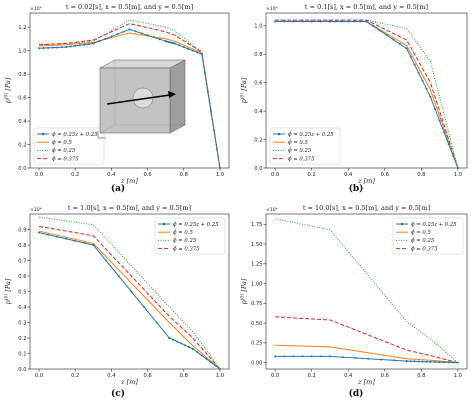 Image resolution: width=474 pixels, height=402 pixels. Describe the element at coordinates (423, 241) in the screenshot. I see `legend-entry: ϕ = 0.25` at that location.